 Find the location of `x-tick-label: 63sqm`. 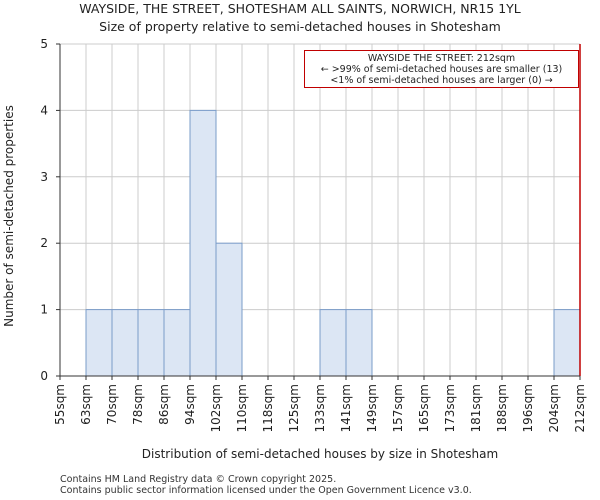

x-tick-label: 63sqm is located at coordinates (86, 404).